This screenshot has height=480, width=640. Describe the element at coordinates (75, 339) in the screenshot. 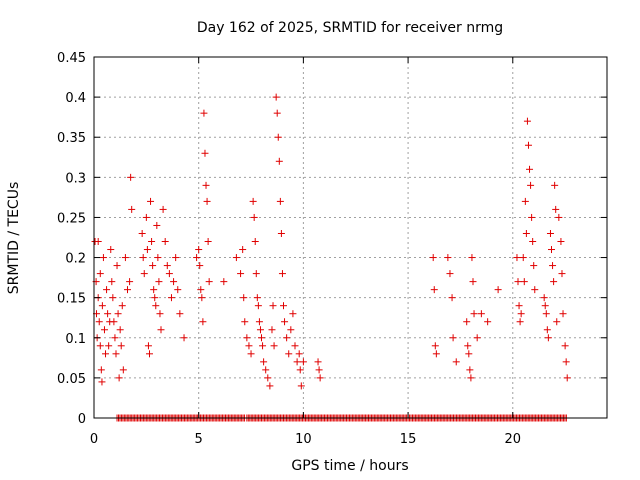

I see `y-tick-label: 0.1` at that location.